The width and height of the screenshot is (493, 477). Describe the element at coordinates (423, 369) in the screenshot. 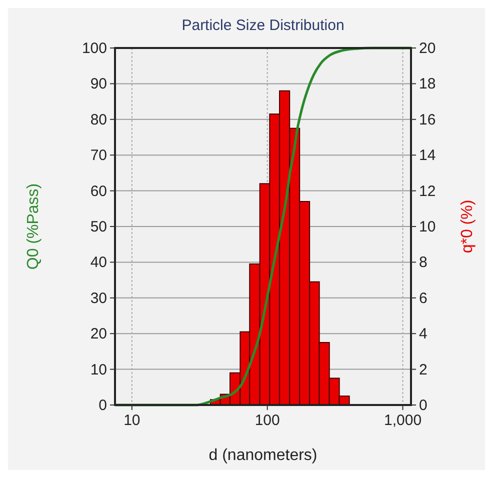

I see `y2-tick-label: 2` at that location.